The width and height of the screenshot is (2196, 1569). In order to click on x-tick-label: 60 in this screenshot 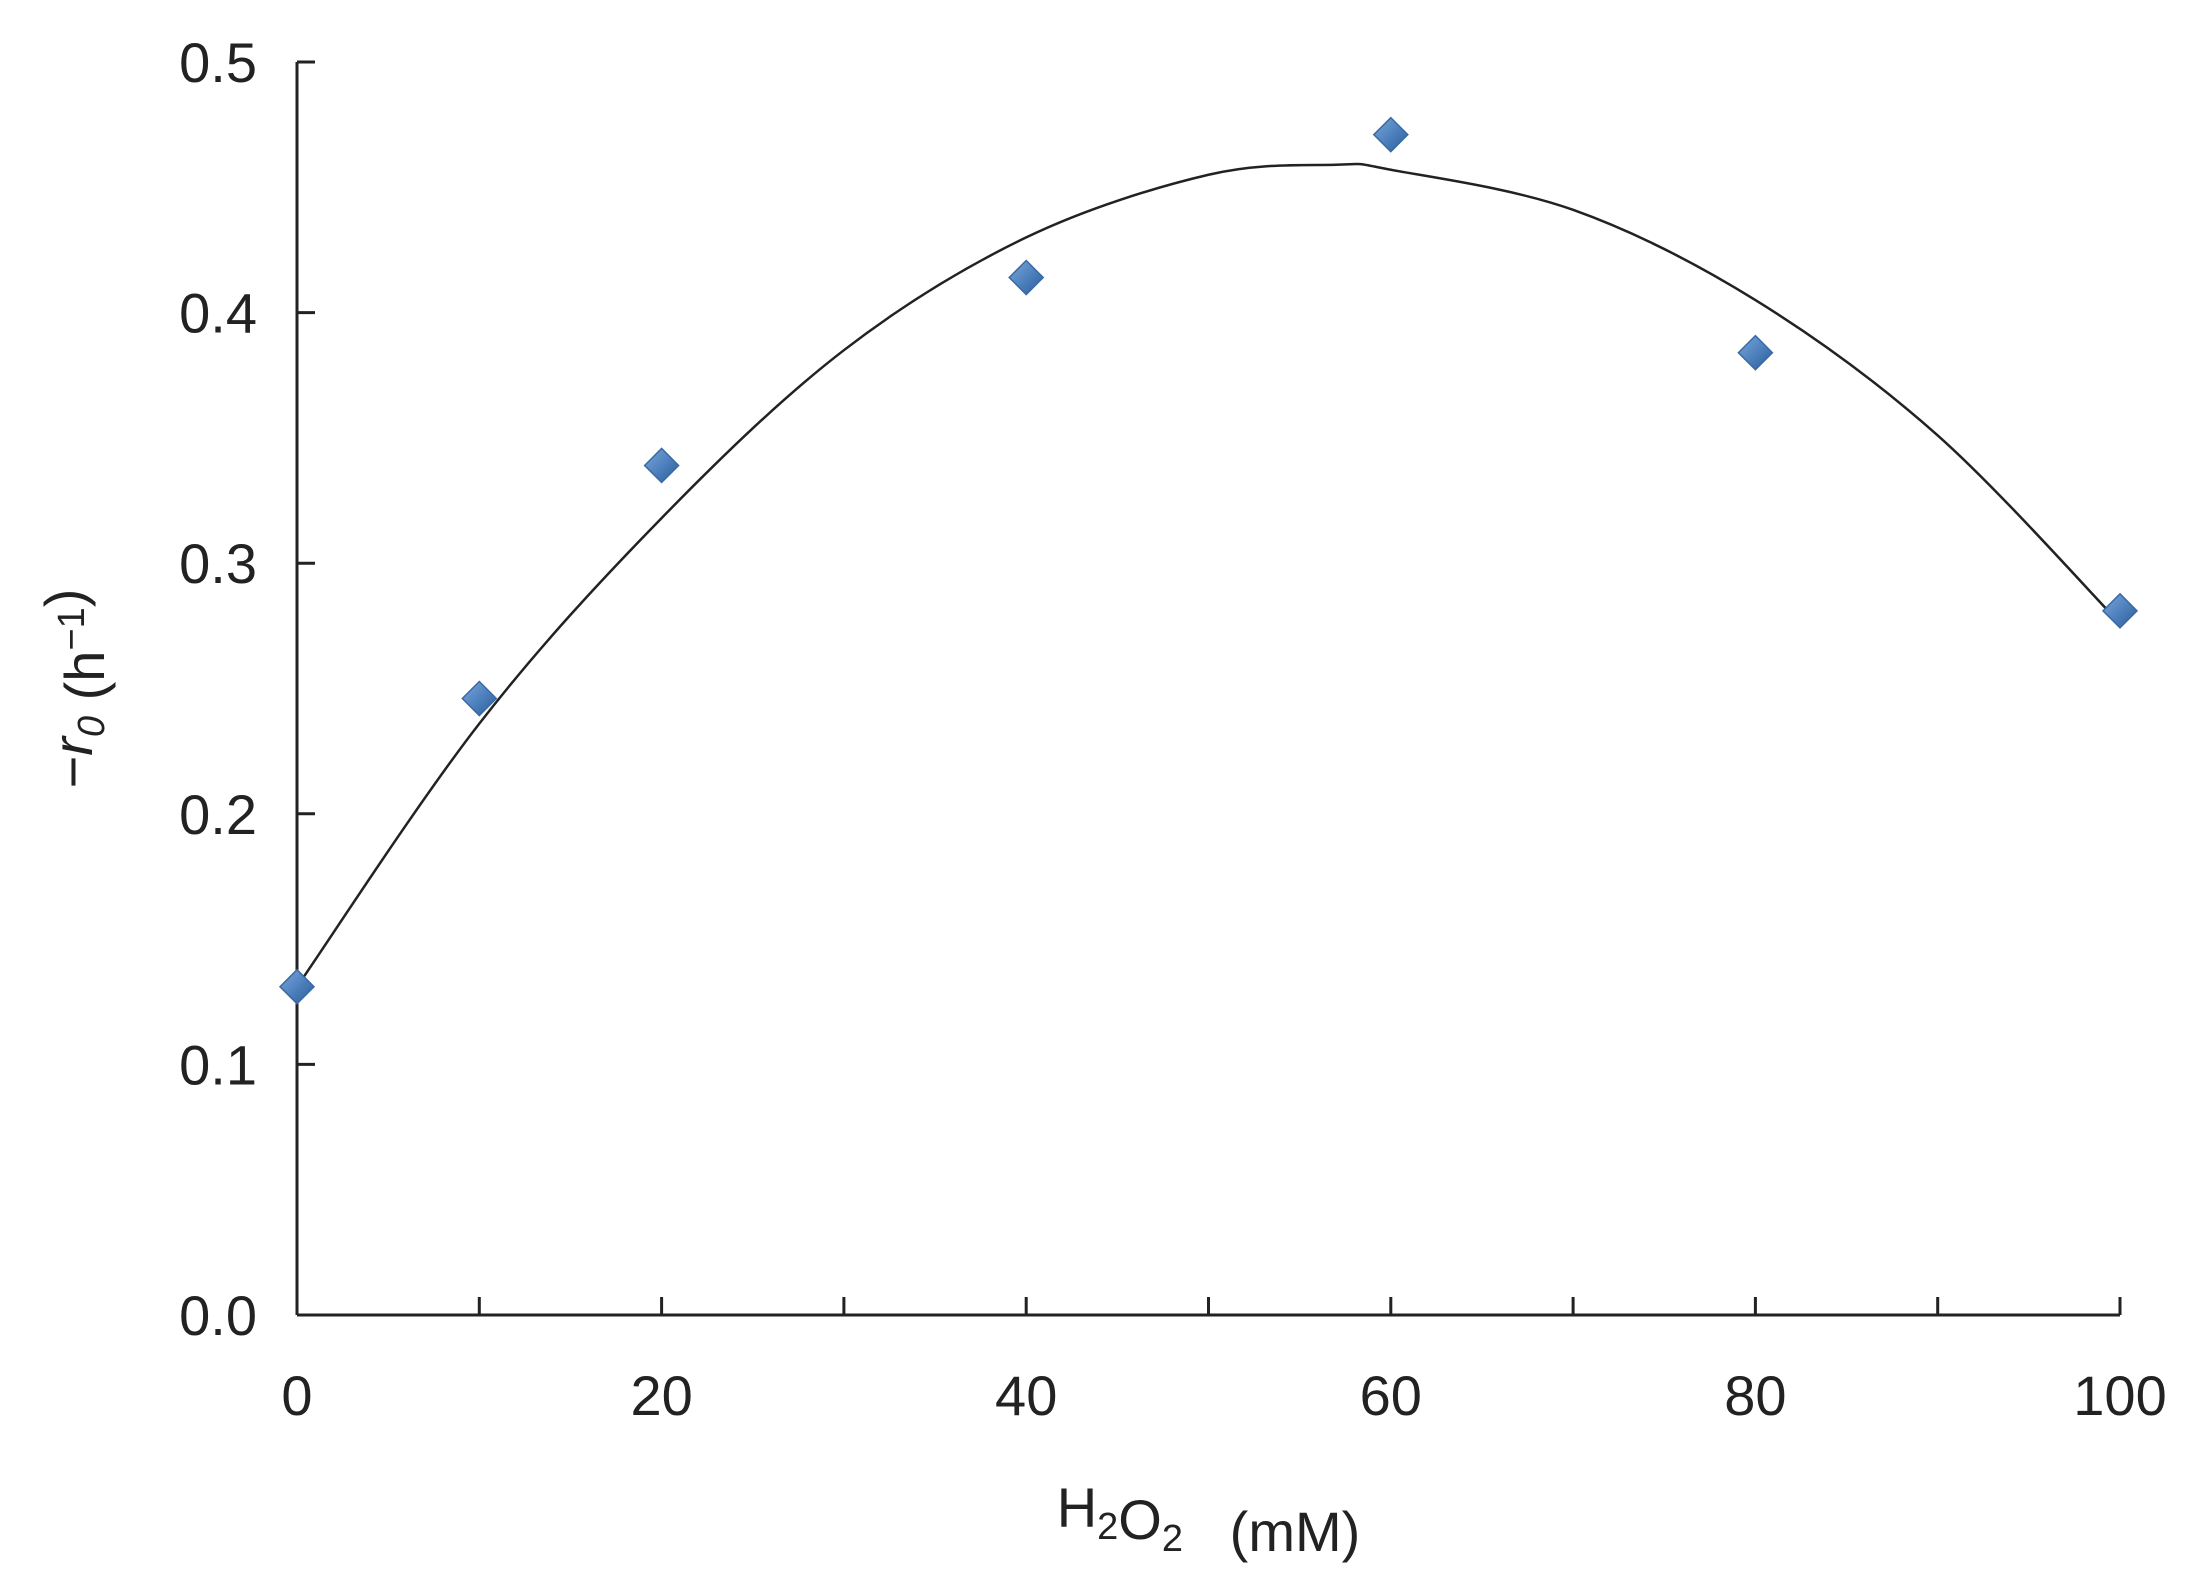, I will do `click(1391, 1395)`.